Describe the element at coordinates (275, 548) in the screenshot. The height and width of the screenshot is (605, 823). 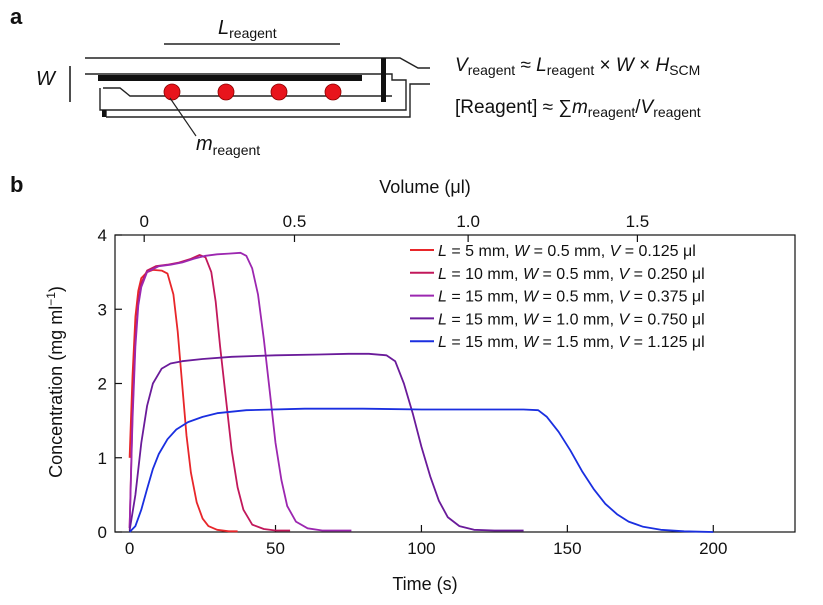
I see `x-tick-label: 50` at that location.